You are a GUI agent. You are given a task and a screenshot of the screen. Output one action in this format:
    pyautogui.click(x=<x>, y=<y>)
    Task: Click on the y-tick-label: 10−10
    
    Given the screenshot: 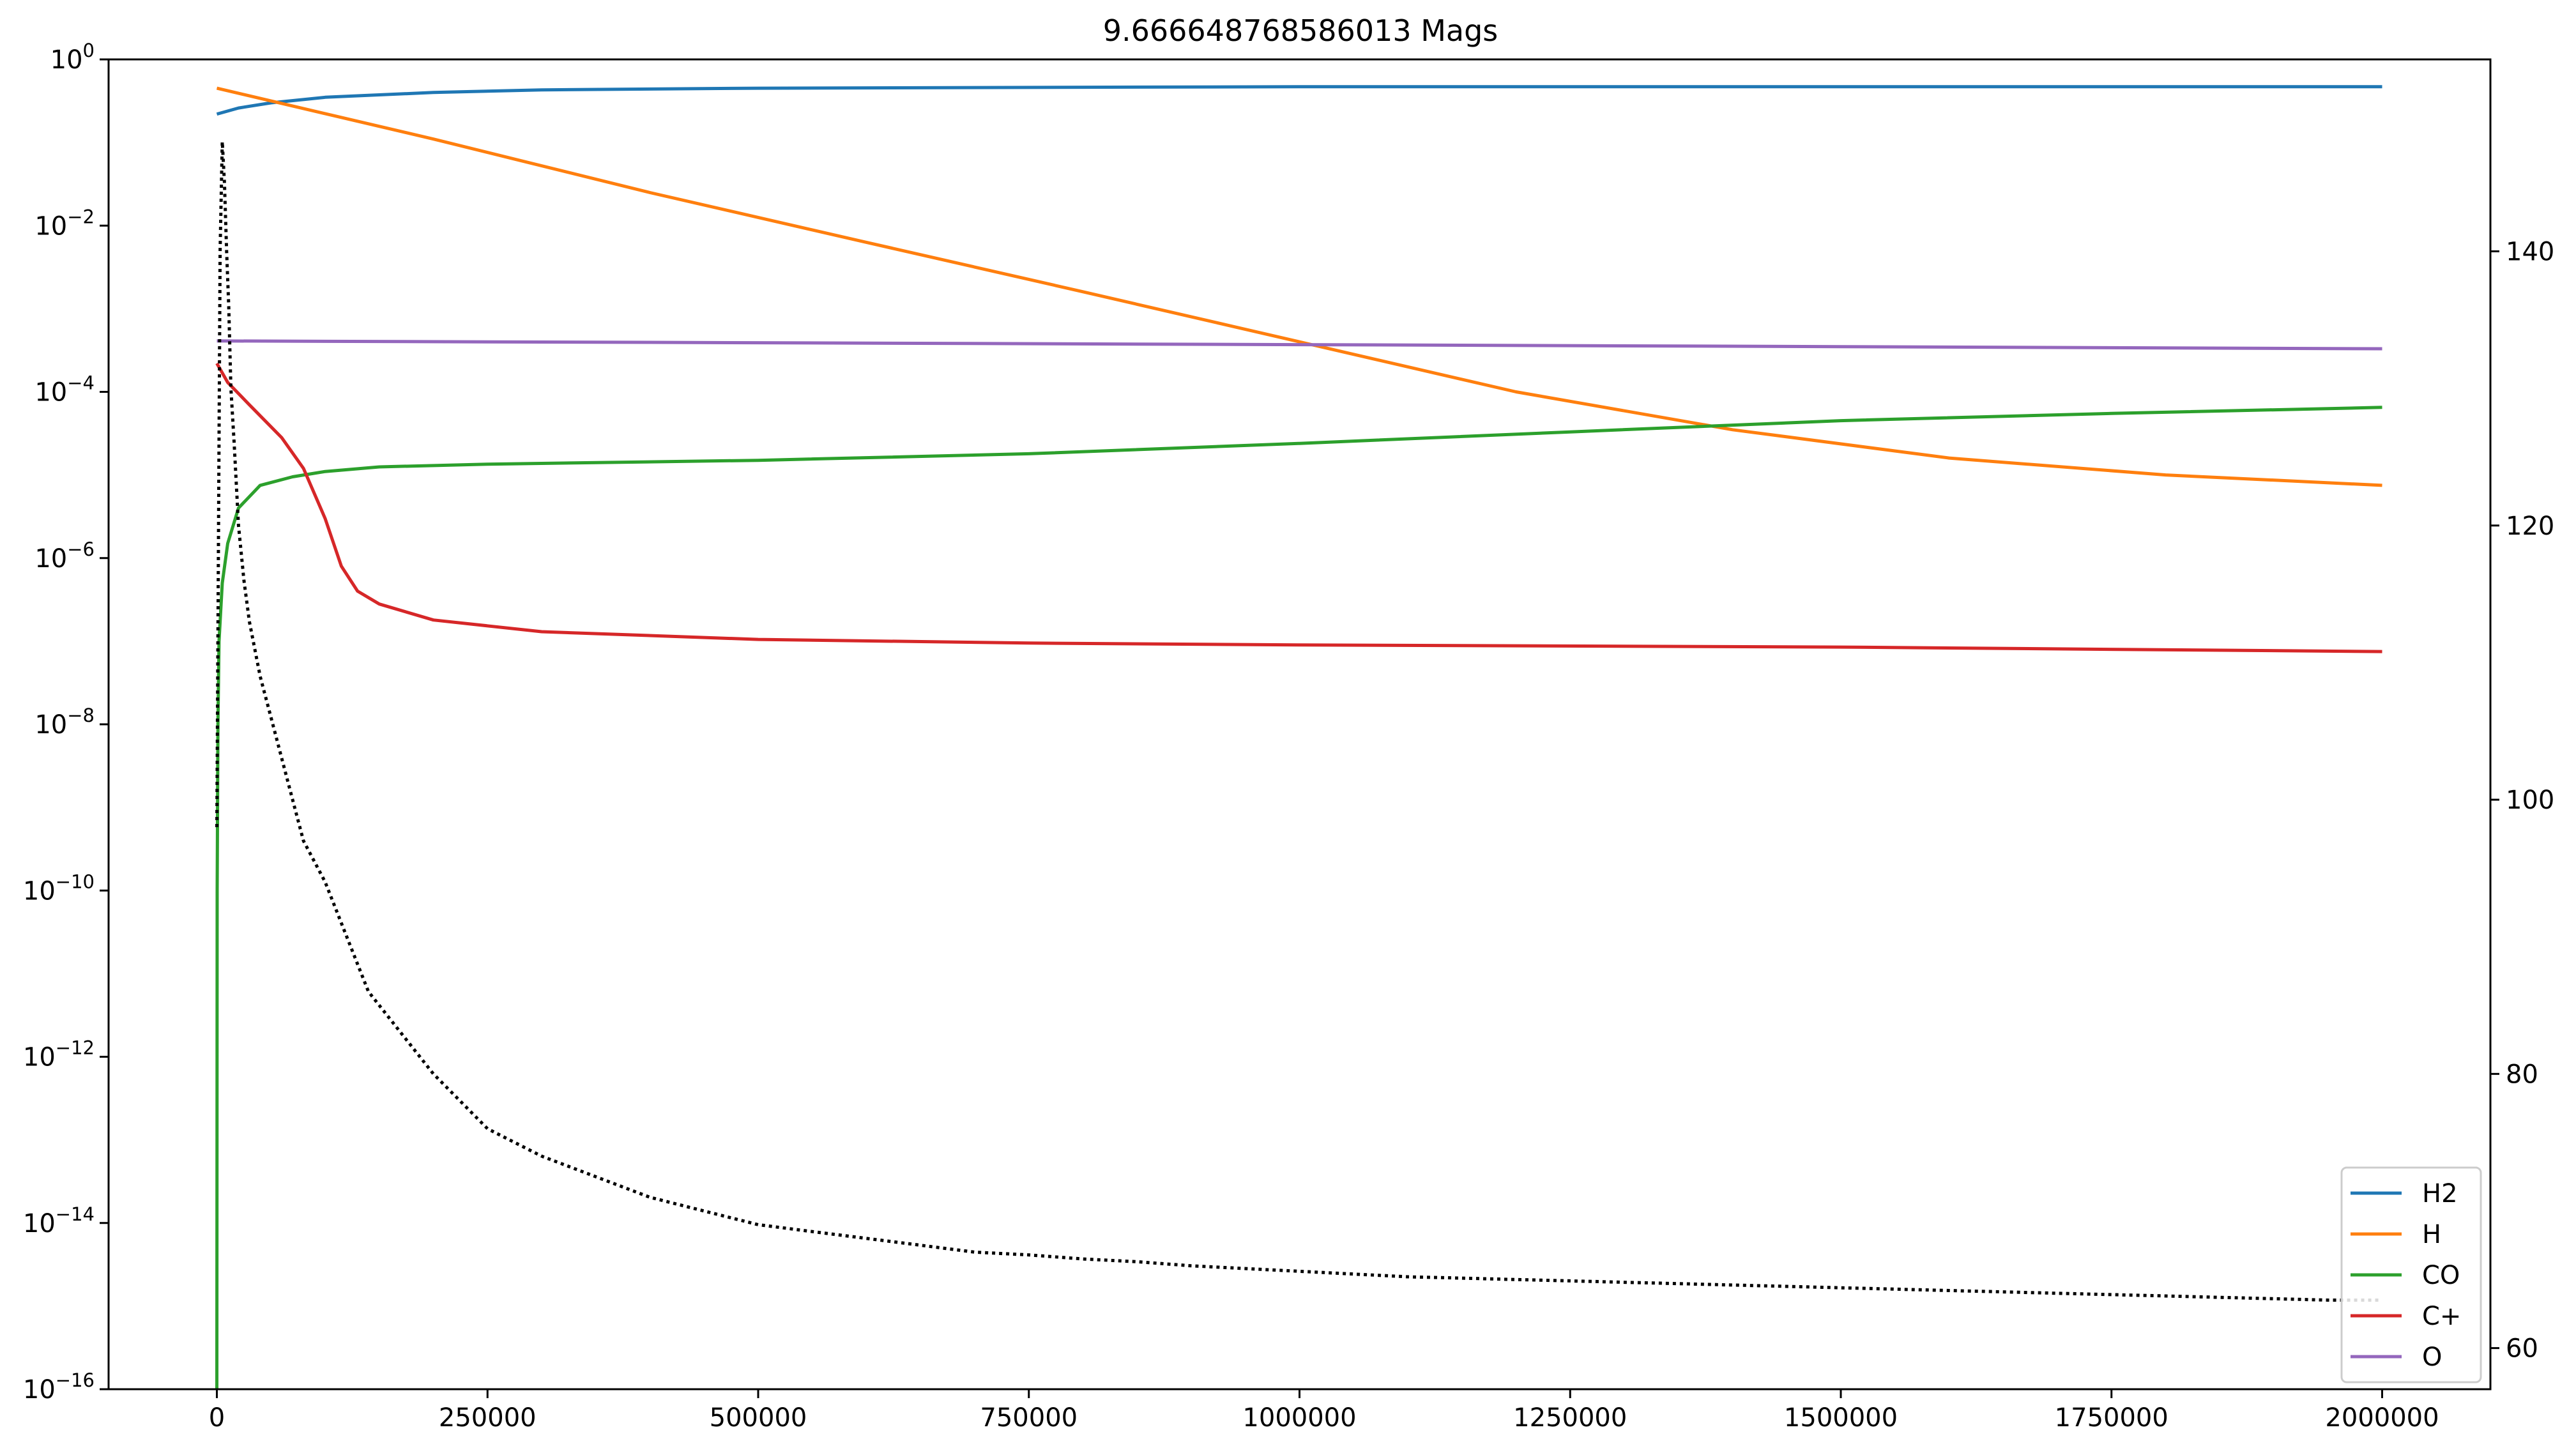 What is the action you would take?
    pyautogui.click(x=59, y=888)
    